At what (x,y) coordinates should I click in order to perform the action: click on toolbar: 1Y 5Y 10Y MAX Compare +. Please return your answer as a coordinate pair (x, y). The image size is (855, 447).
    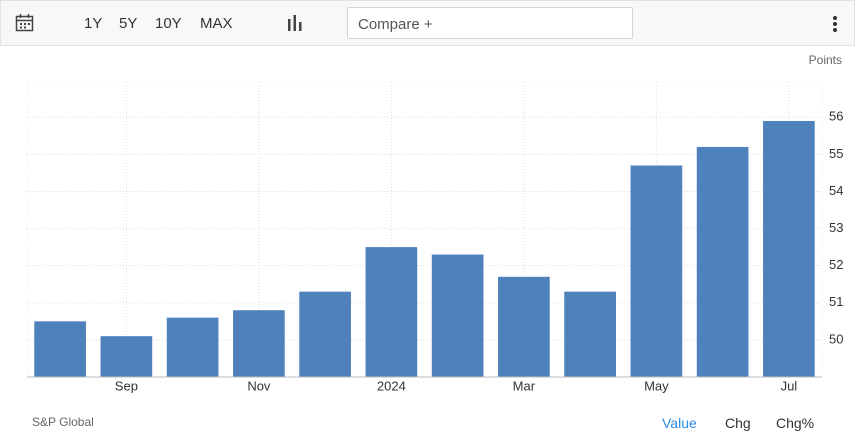
    Looking at the image, I should click on (427, 23).